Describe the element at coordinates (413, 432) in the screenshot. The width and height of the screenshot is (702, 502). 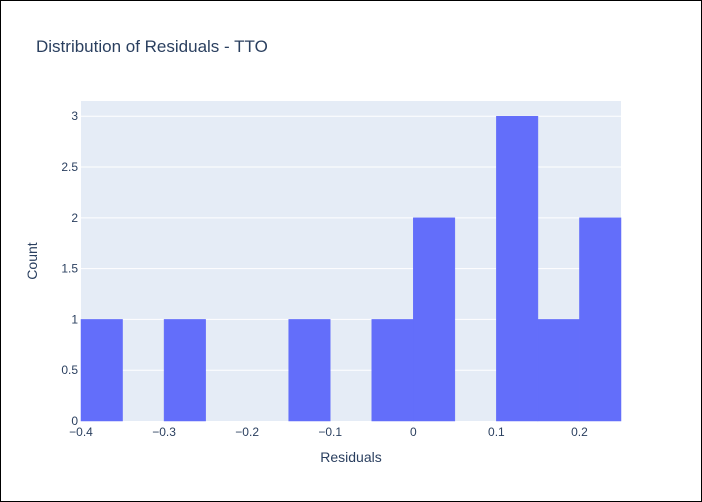
I see `x-tick-label: 0` at that location.